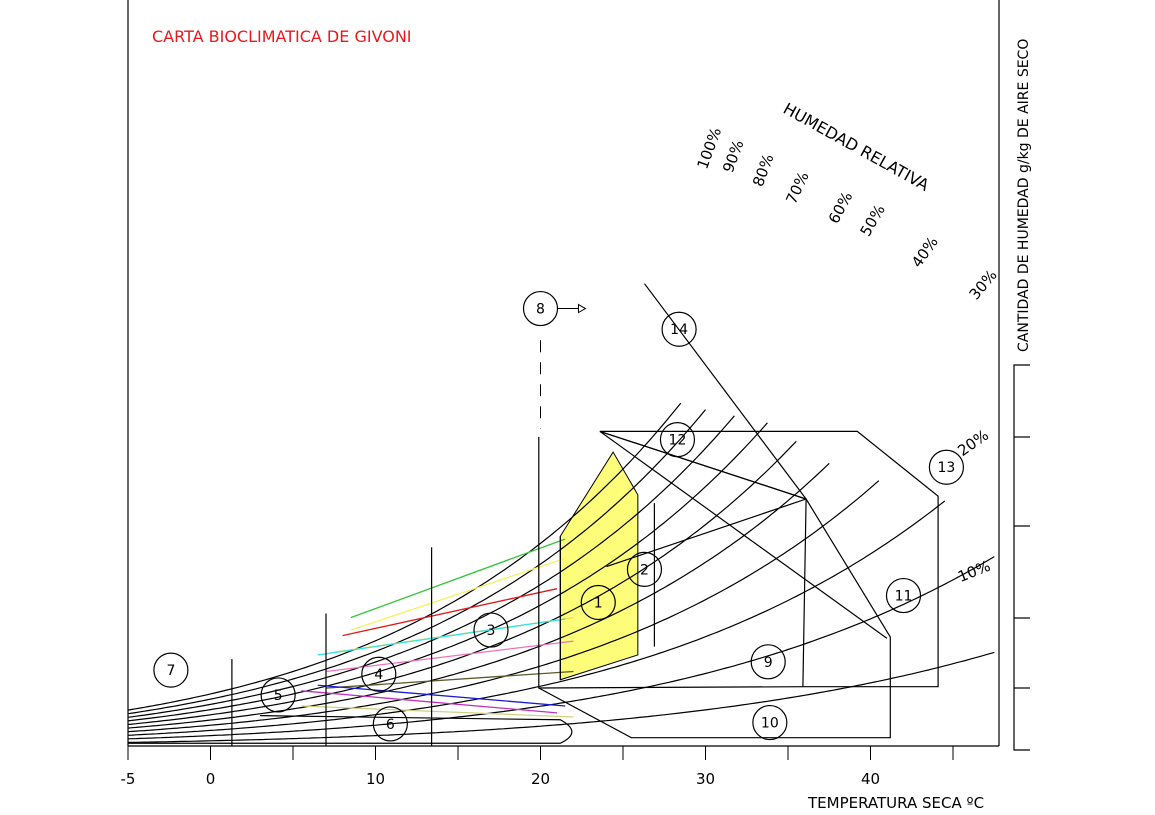 The image size is (1155, 815). I want to click on zone-label-8: 8, so click(540, 310).